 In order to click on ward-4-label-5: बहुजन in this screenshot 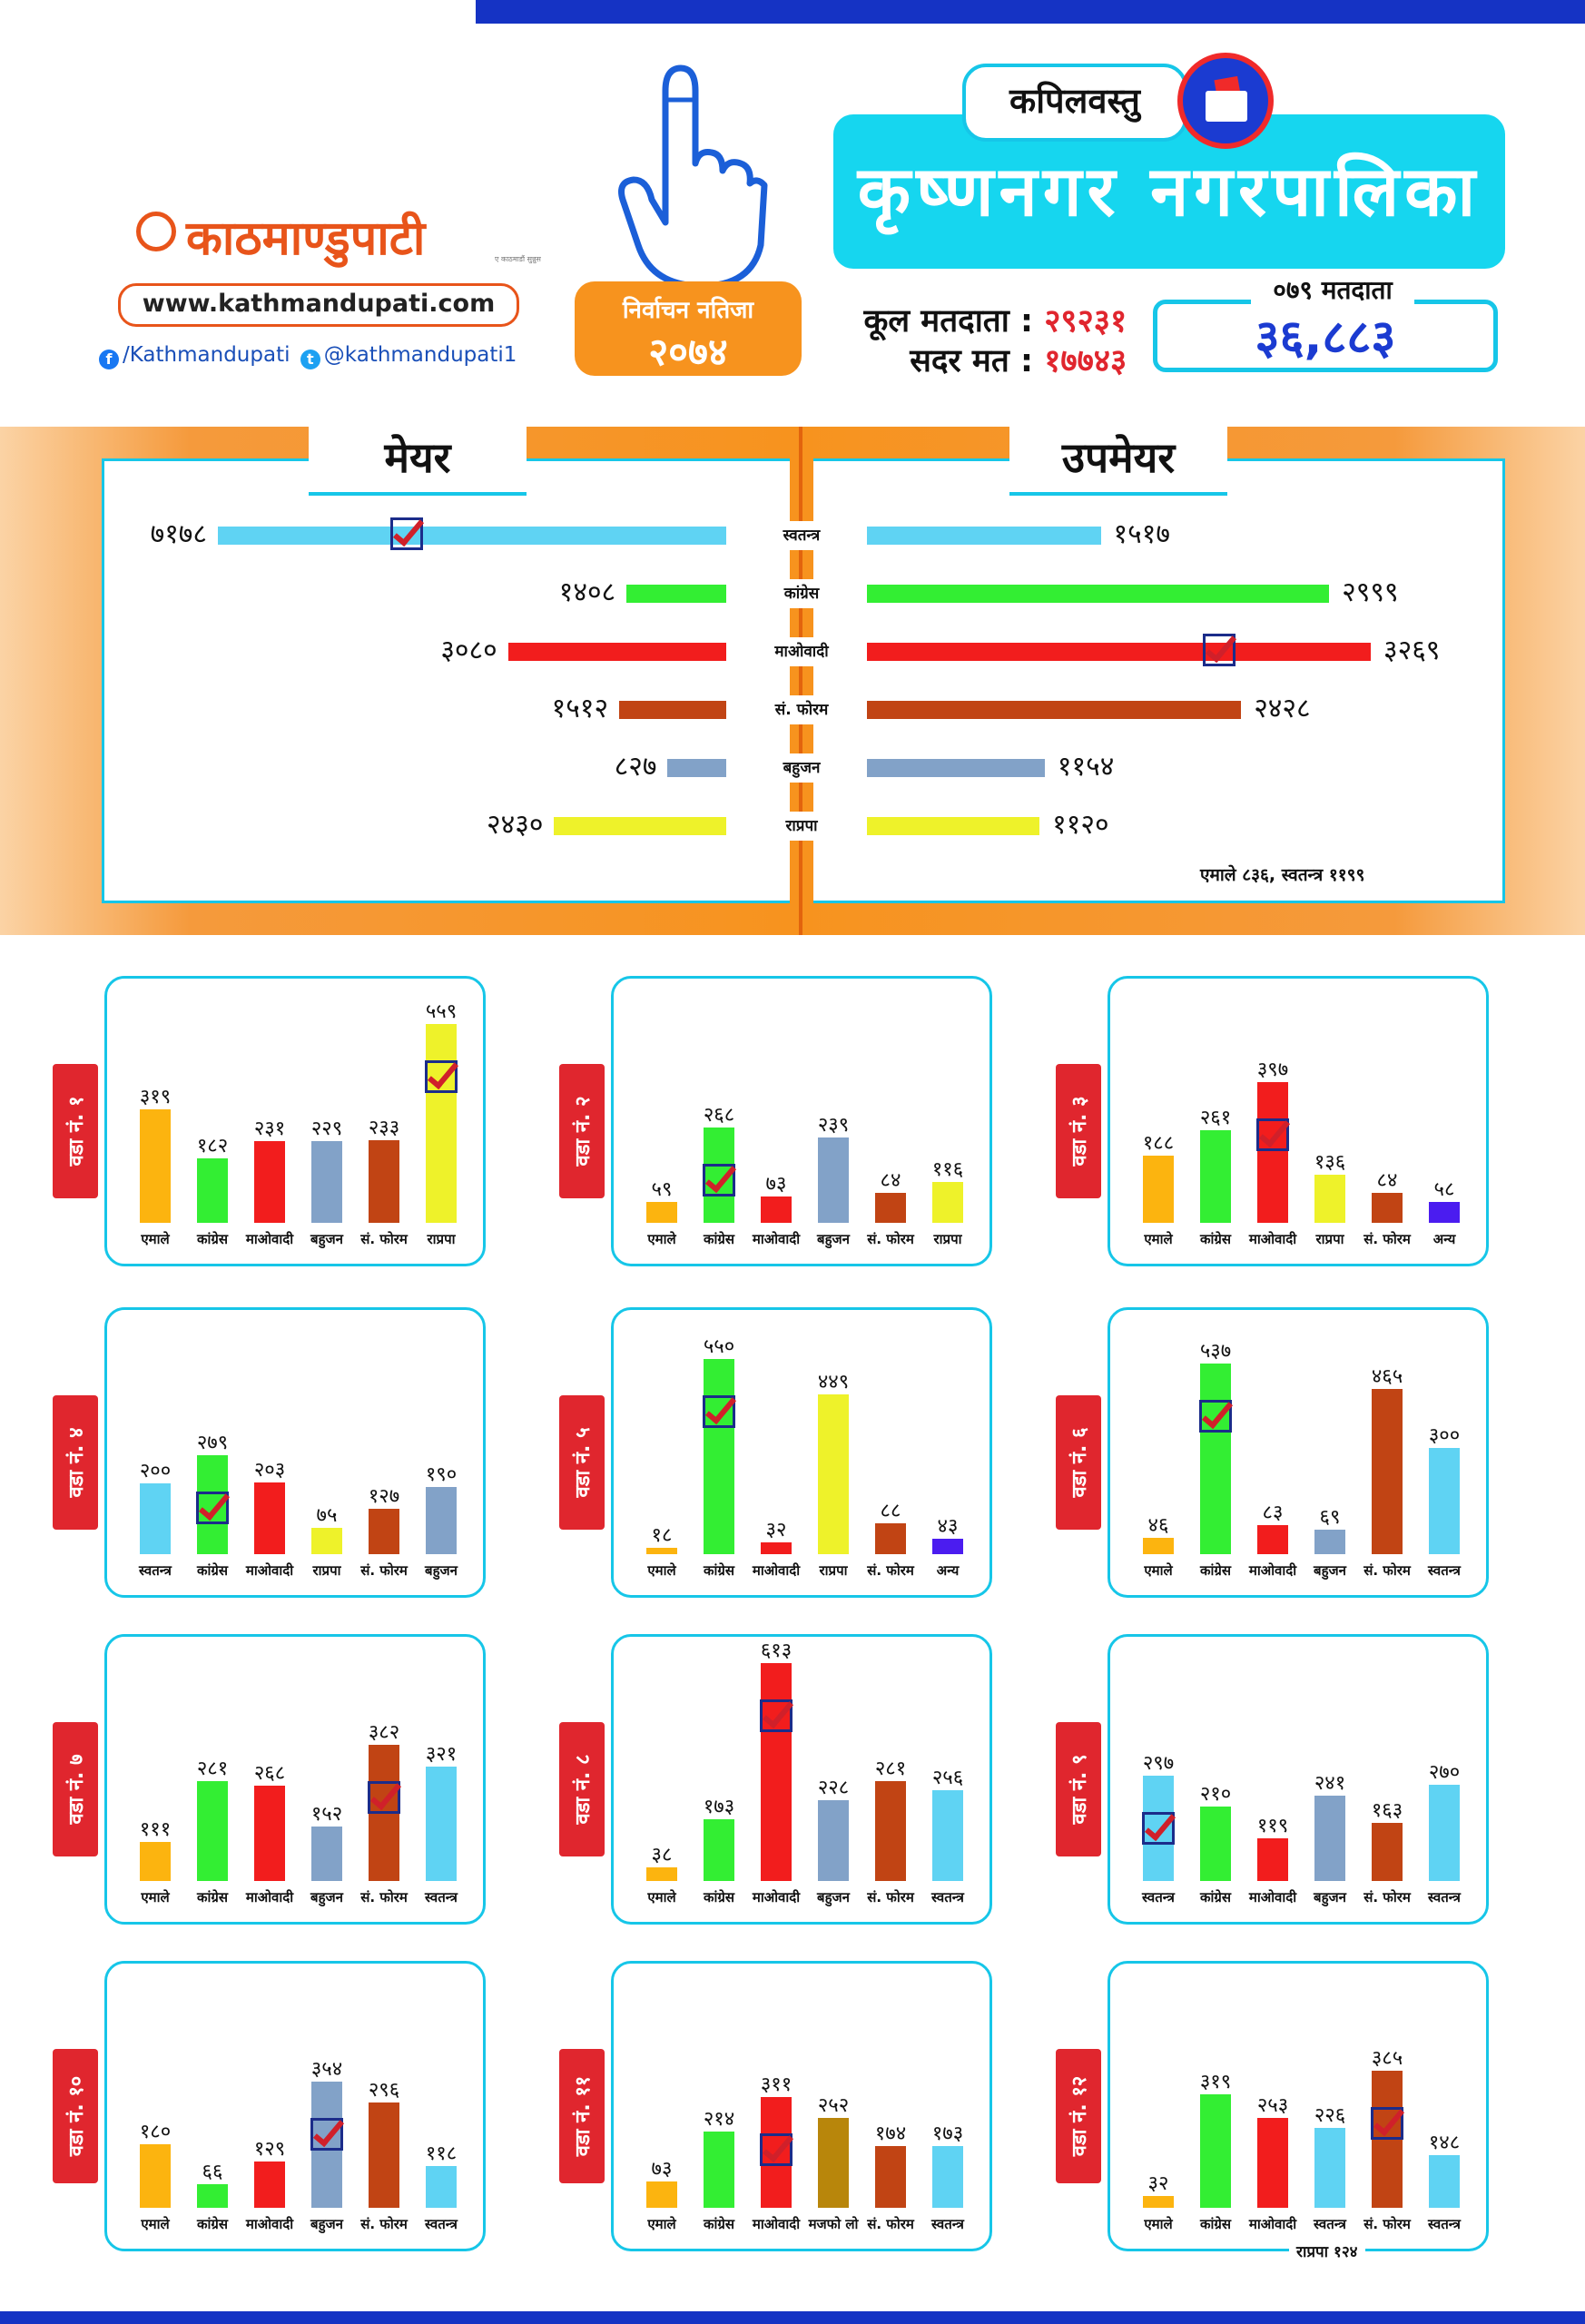, I will do `click(441, 1570)`.